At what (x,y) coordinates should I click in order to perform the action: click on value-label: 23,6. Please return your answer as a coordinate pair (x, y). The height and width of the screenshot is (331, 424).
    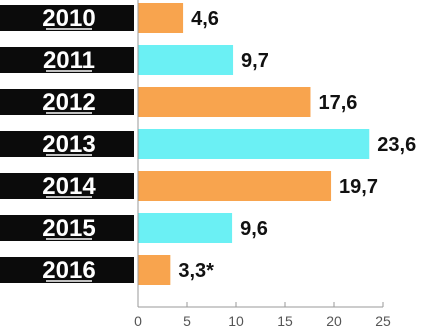
    Looking at the image, I should click on (396, 145).